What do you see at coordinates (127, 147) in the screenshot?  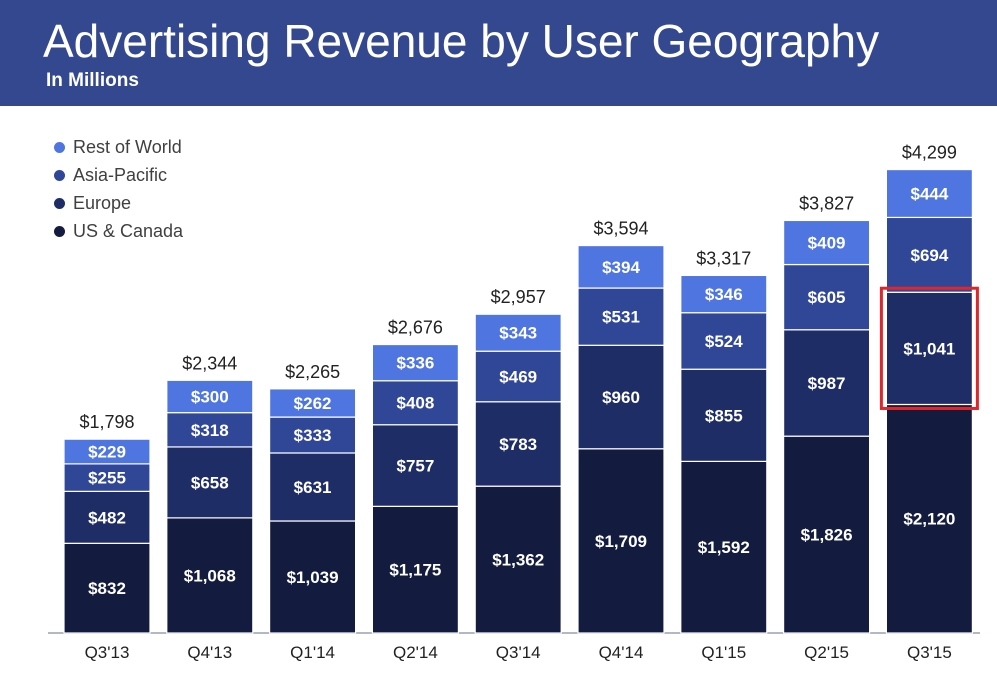 I see `legend-label: Rest of World` at bounding box center [127, 147].